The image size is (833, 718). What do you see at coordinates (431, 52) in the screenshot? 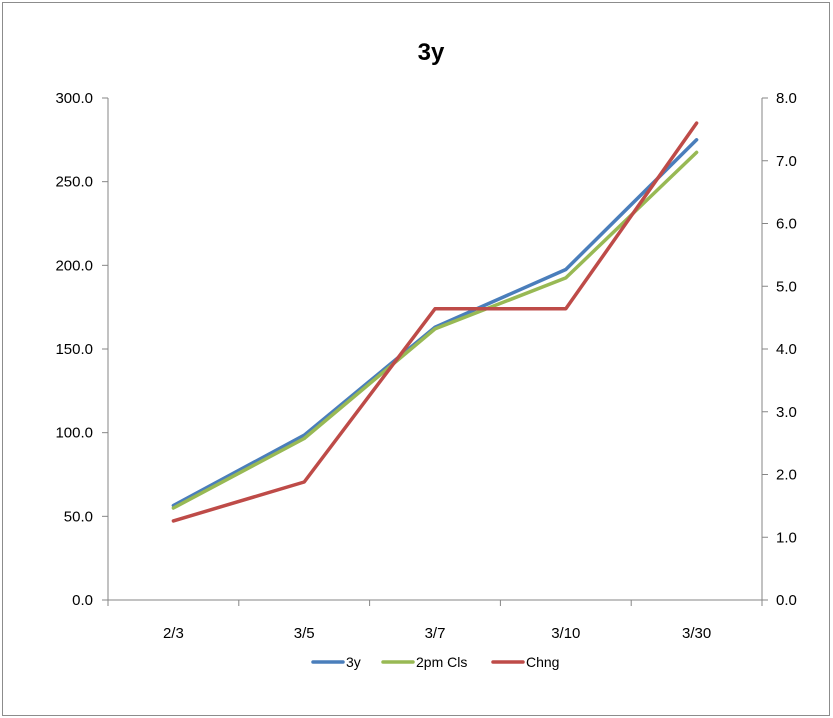
I see `chart-title: 3y` at bounding box center [431, 52].